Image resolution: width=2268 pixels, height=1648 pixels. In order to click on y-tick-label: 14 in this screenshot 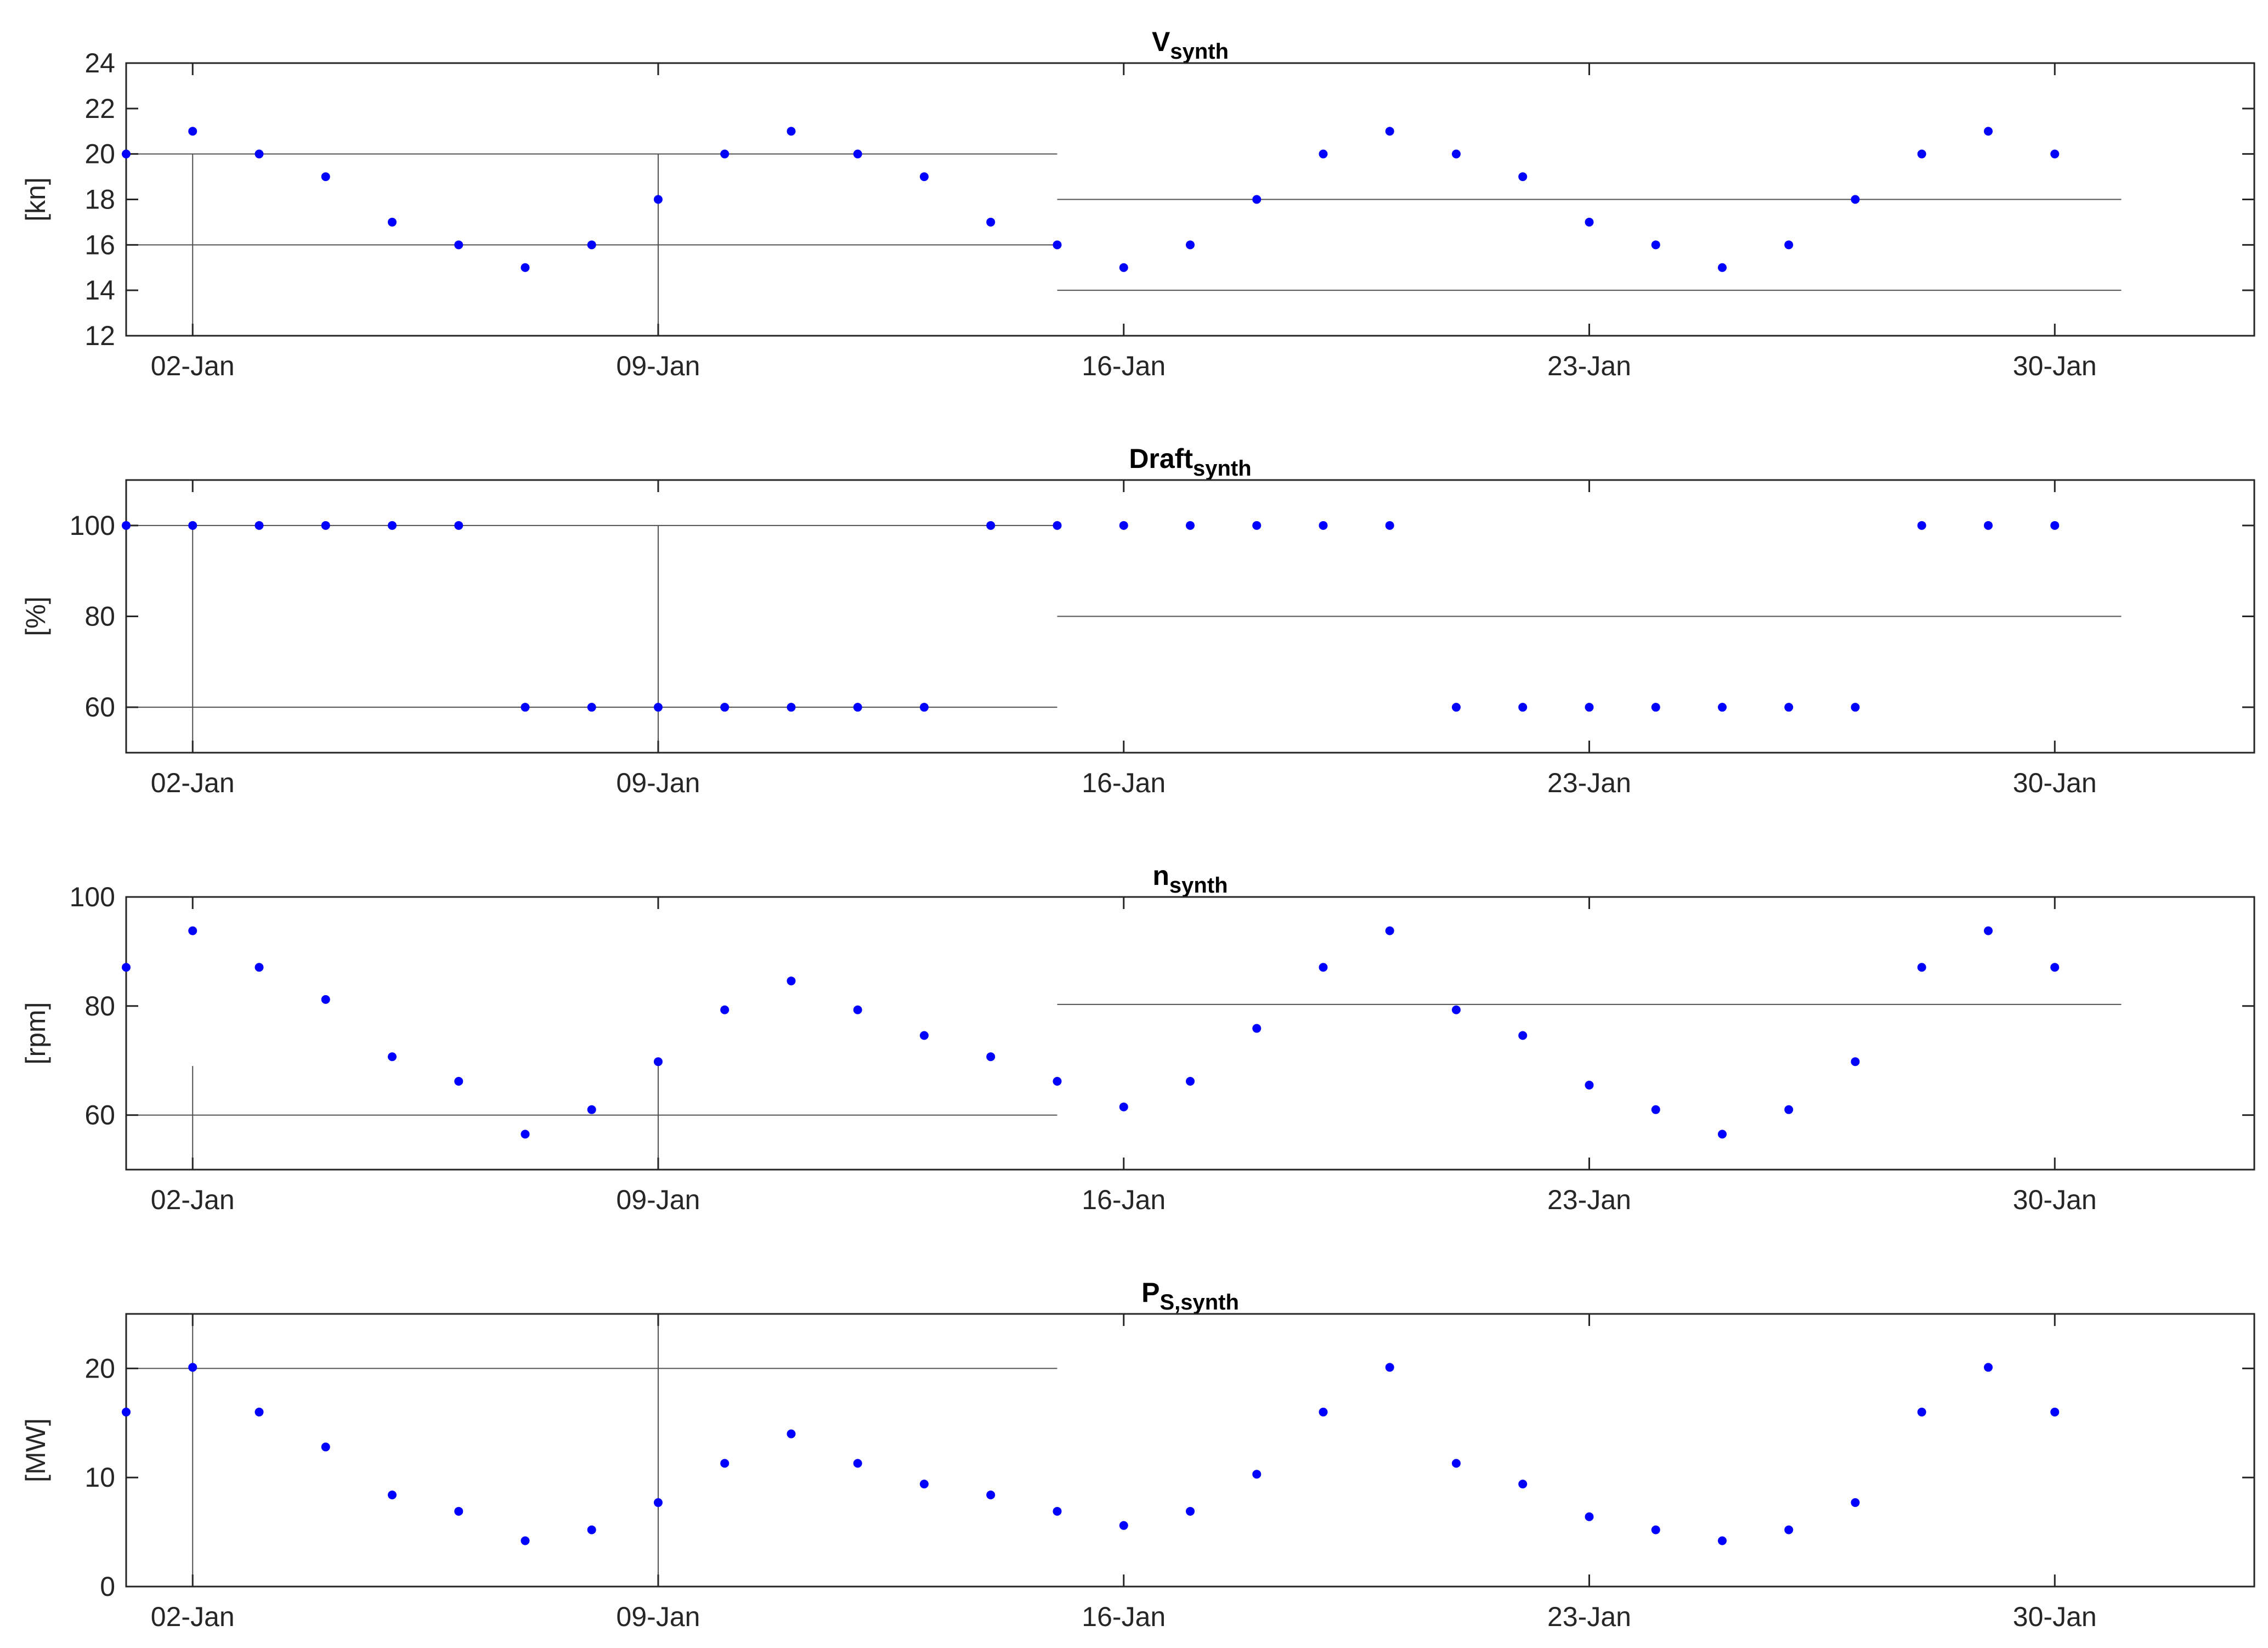, I will do `click(99, 290)`.